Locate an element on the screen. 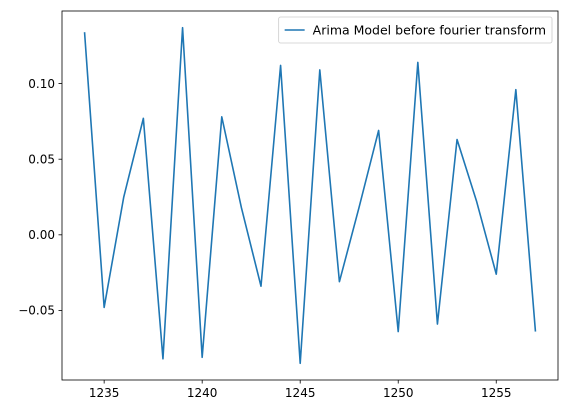 The height and width of the screenshot is (413, 567). legend-box is located at coordinates (415, 30).